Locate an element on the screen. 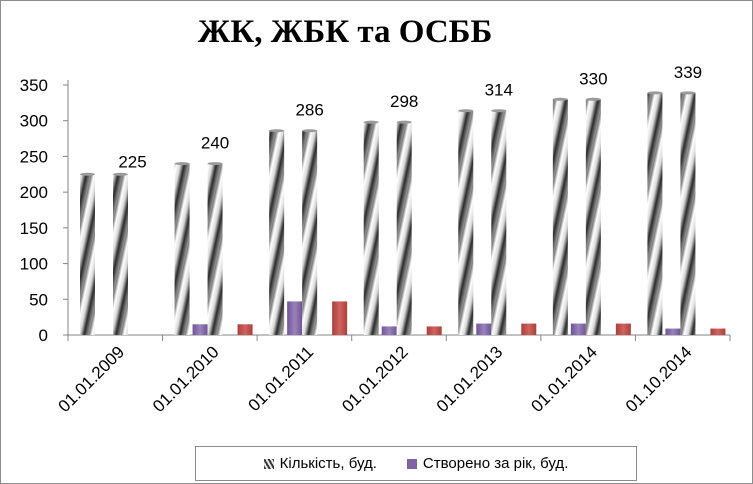  y-tick-label: 250 is located at coordinates (34, 156).